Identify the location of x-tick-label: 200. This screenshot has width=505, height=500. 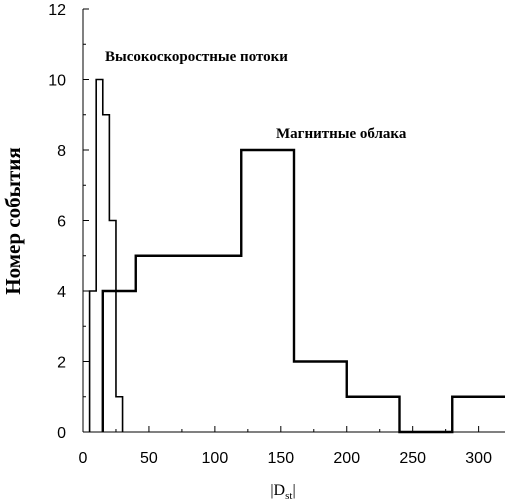
(346, 458).